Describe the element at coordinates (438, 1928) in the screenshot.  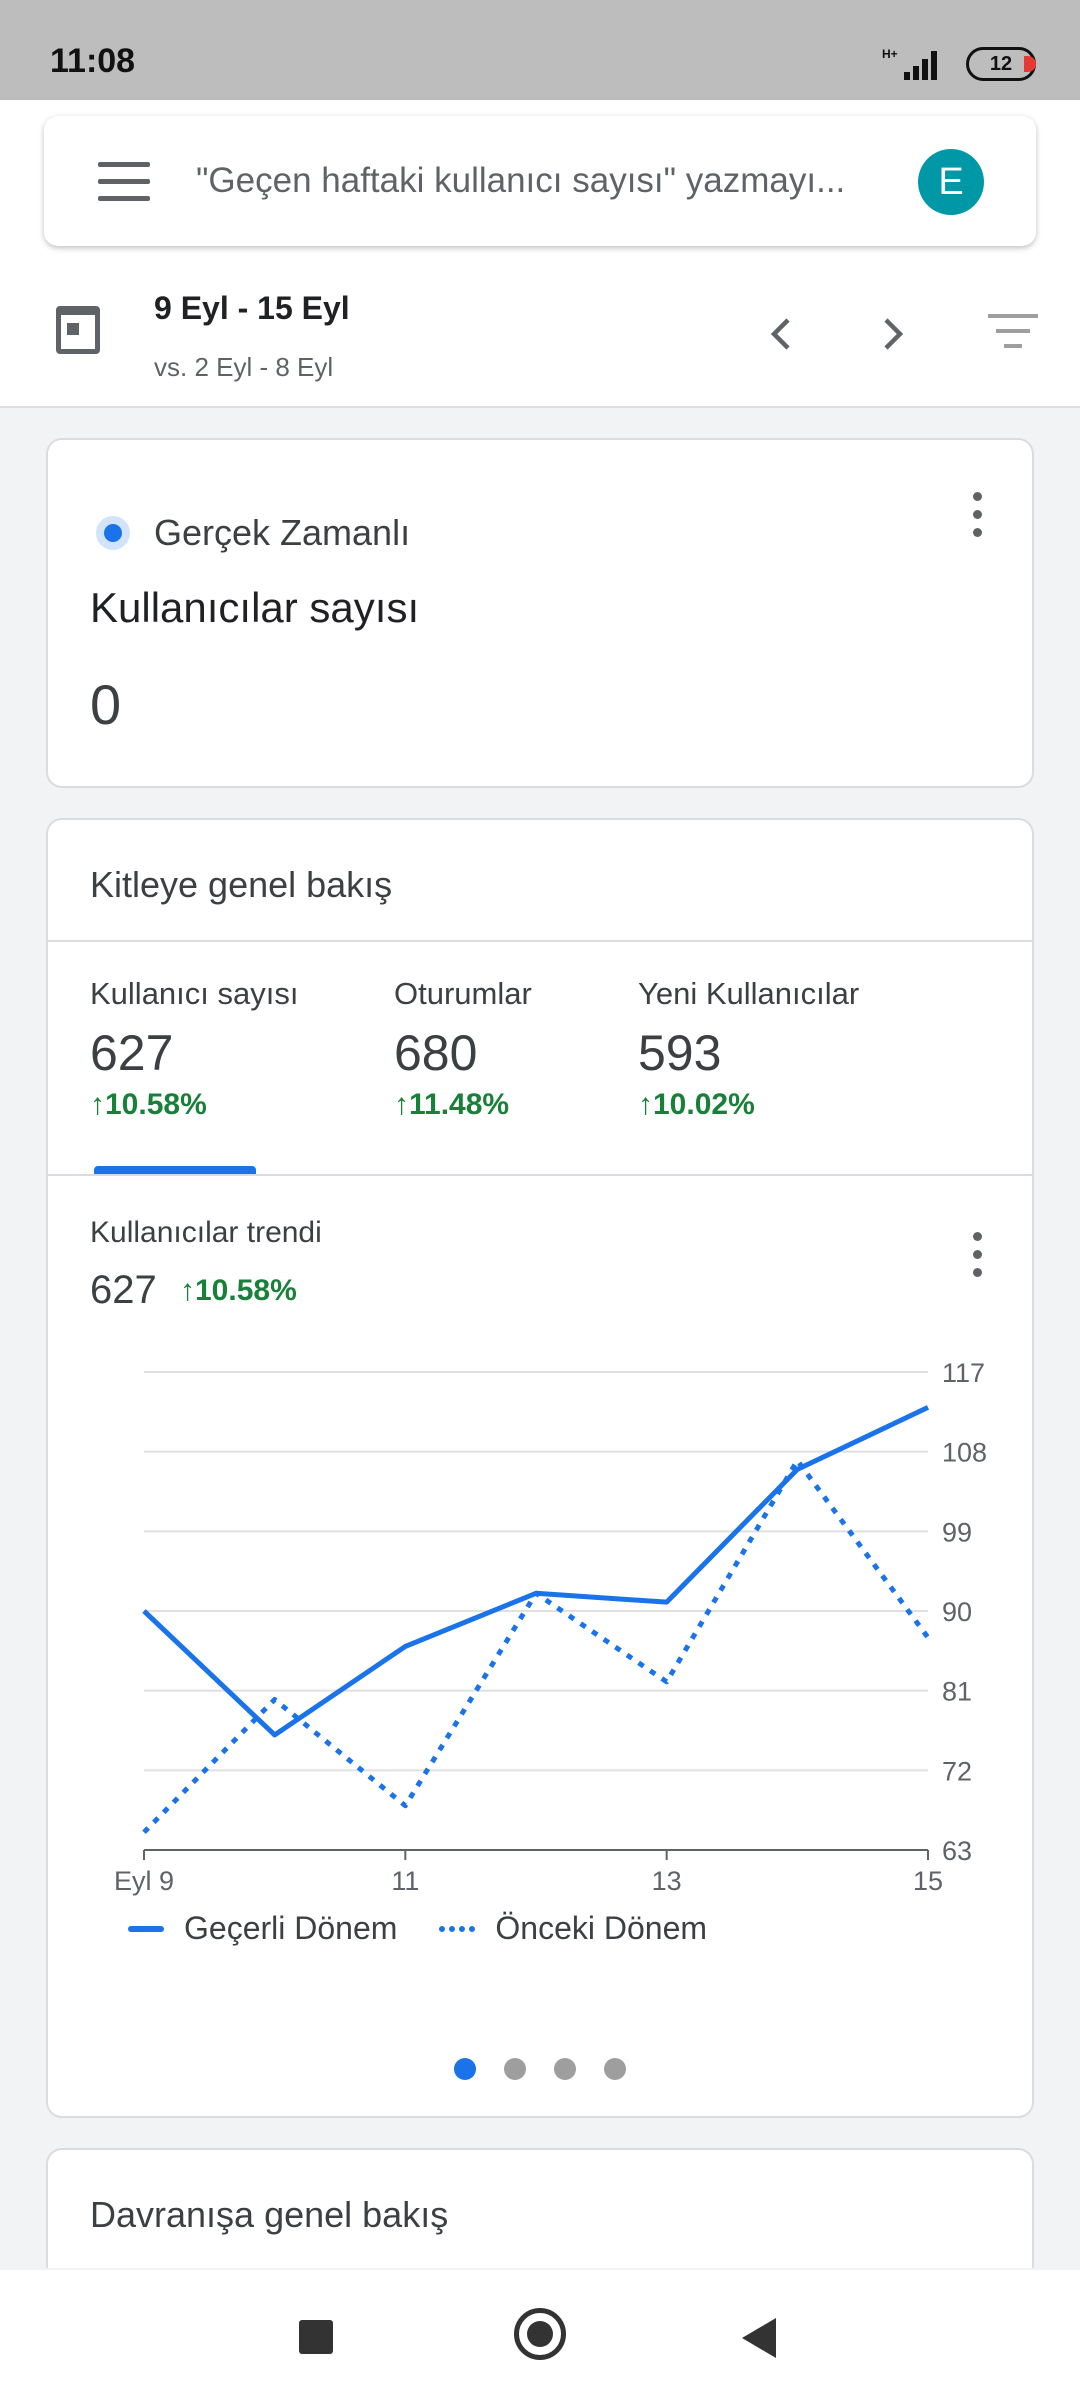
I see `chart-legend: Geçerli Dönem Önceki Dönem` at that location.